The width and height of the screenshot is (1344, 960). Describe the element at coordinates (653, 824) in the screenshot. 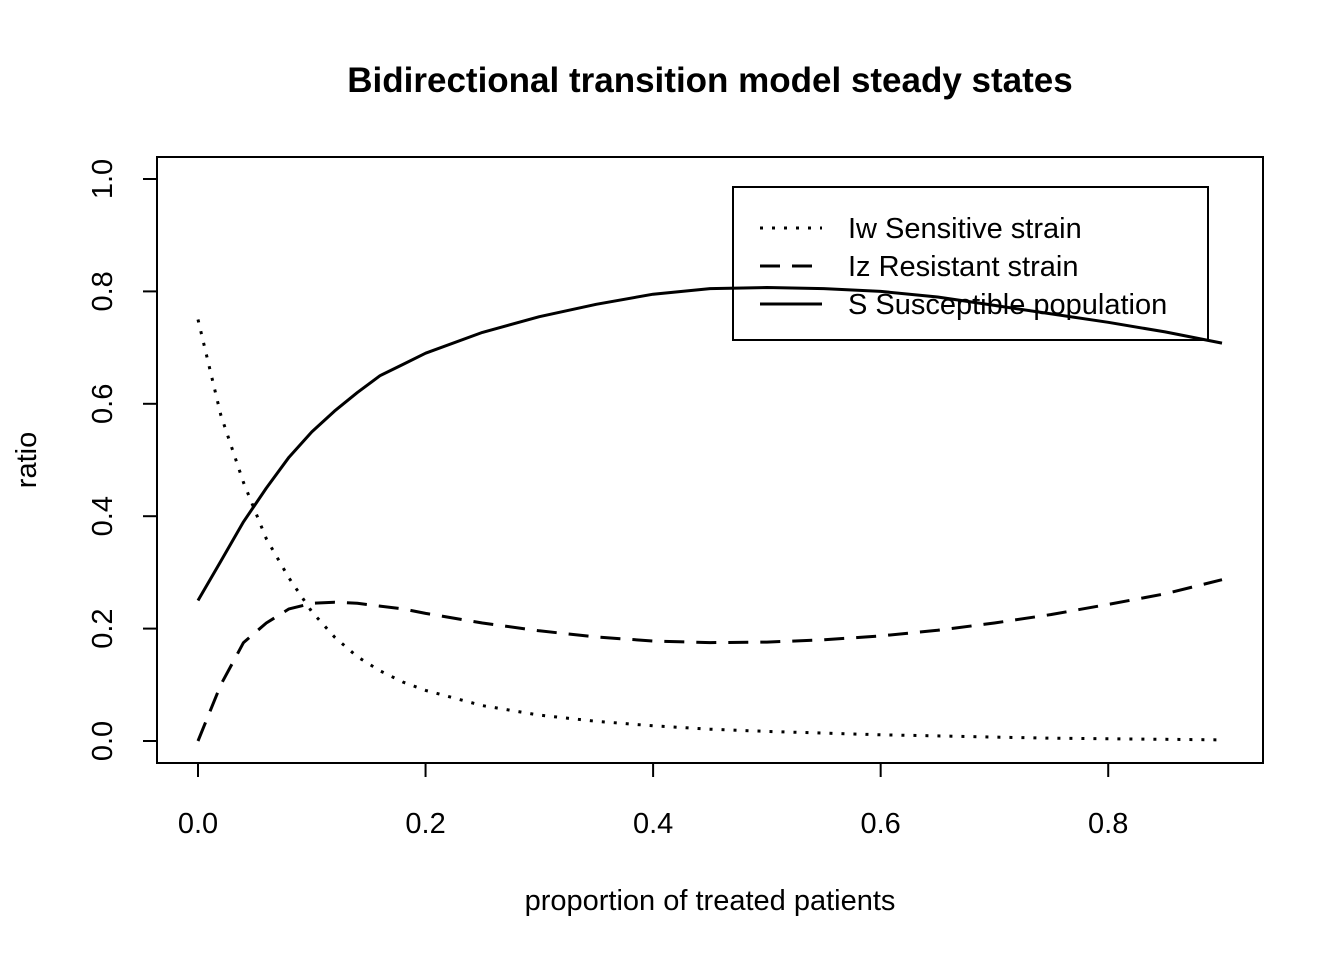

I see `x-tick-label-2: 0.4` at that location.